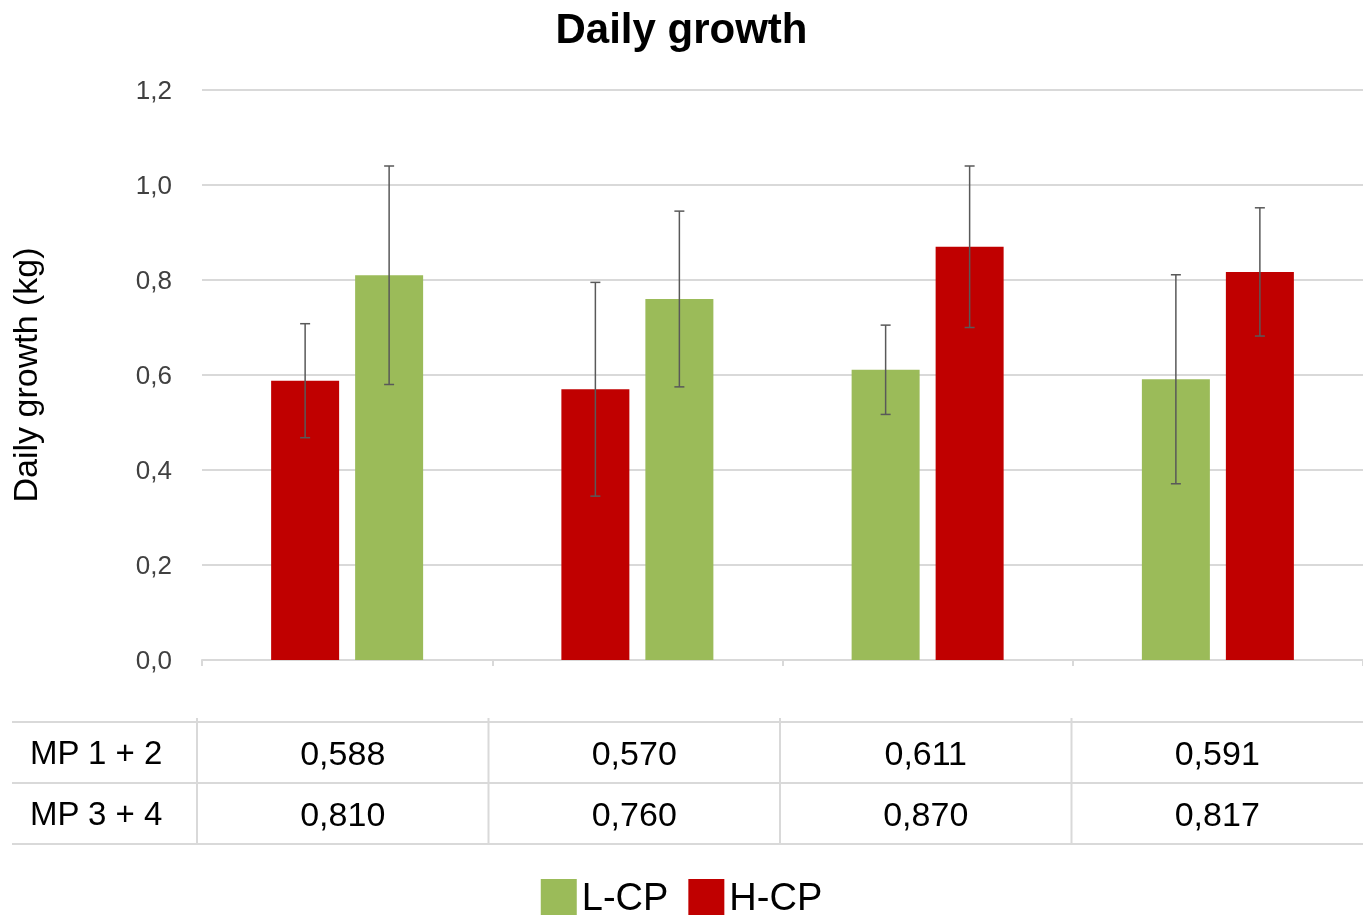 The image size is (1363, 921). Describe the element at coordinates (25, 375) in the screenshot. I see `y-axis-title: Daily growth (kg)` at that location.